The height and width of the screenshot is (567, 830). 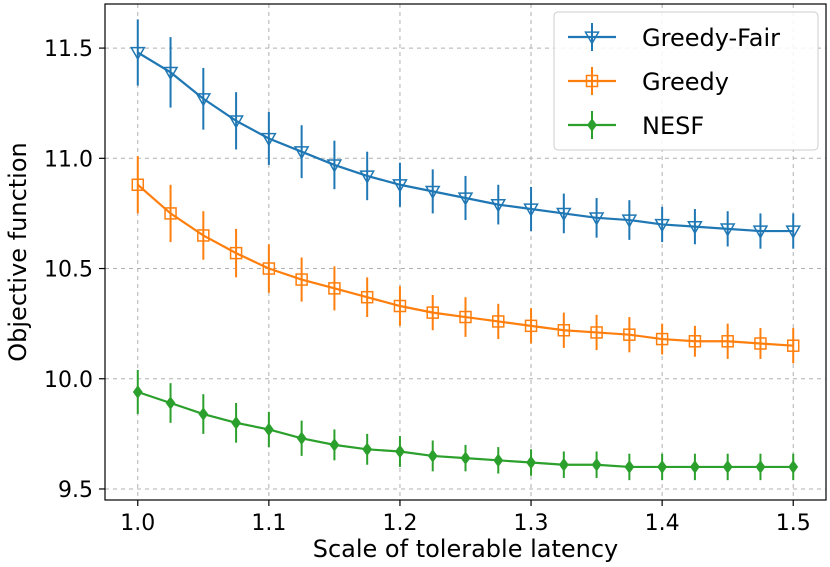 I want to click on y-tick-label: 11.0, so click(x=68, y=159).